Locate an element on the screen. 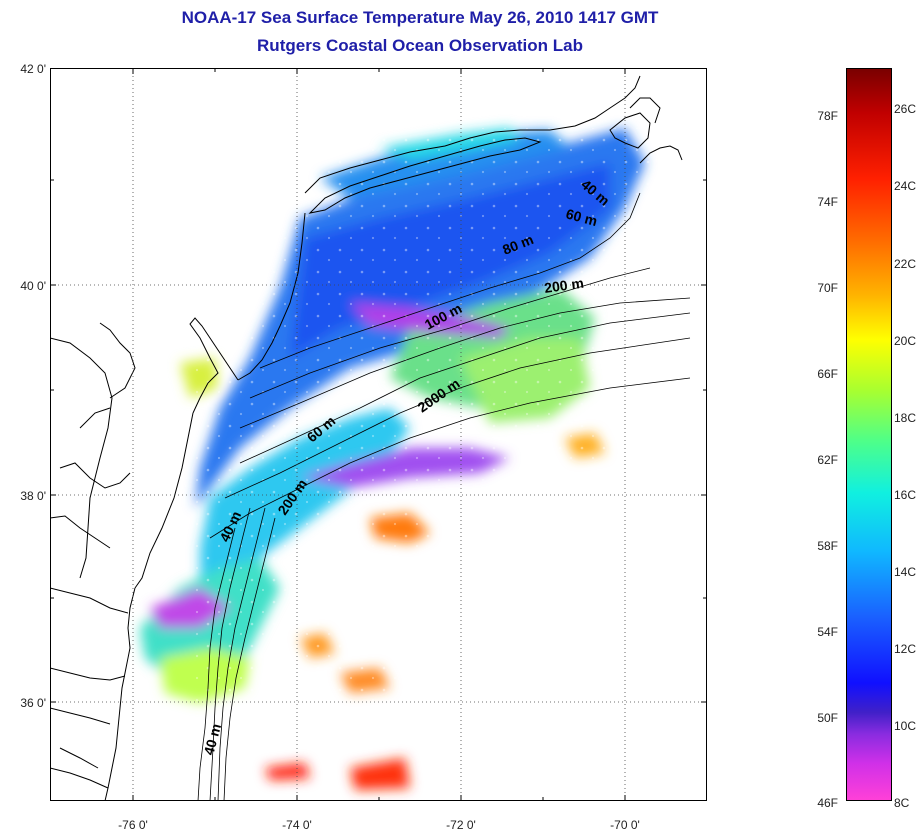  colorbar-label-20c: 20C is located at coordinates (905, 341).